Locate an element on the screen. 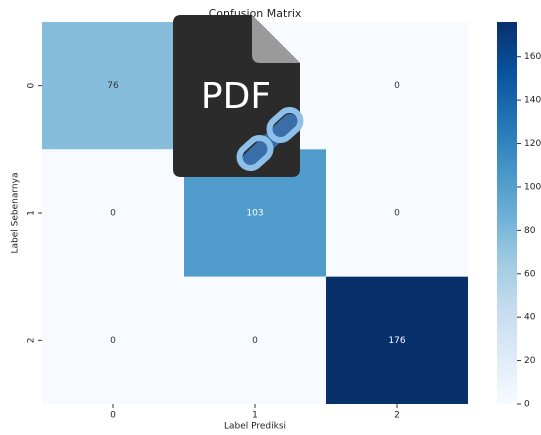  colorbar-tick-label: 60 is located at coordinates (530, 274).